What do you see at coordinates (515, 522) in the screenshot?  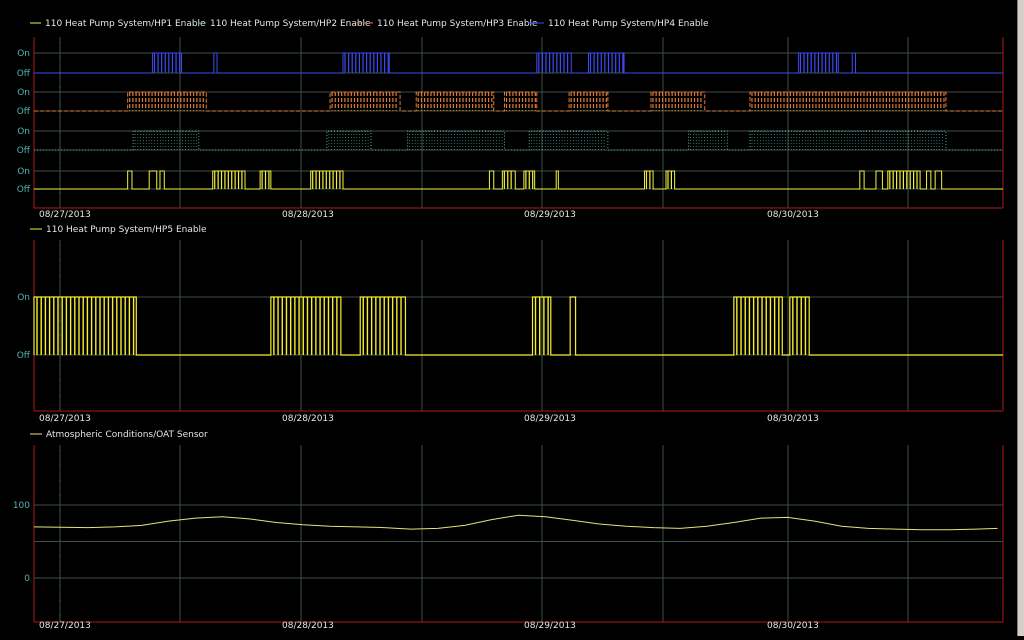 I see `series-line-oat` at bounding box center [515, 522].